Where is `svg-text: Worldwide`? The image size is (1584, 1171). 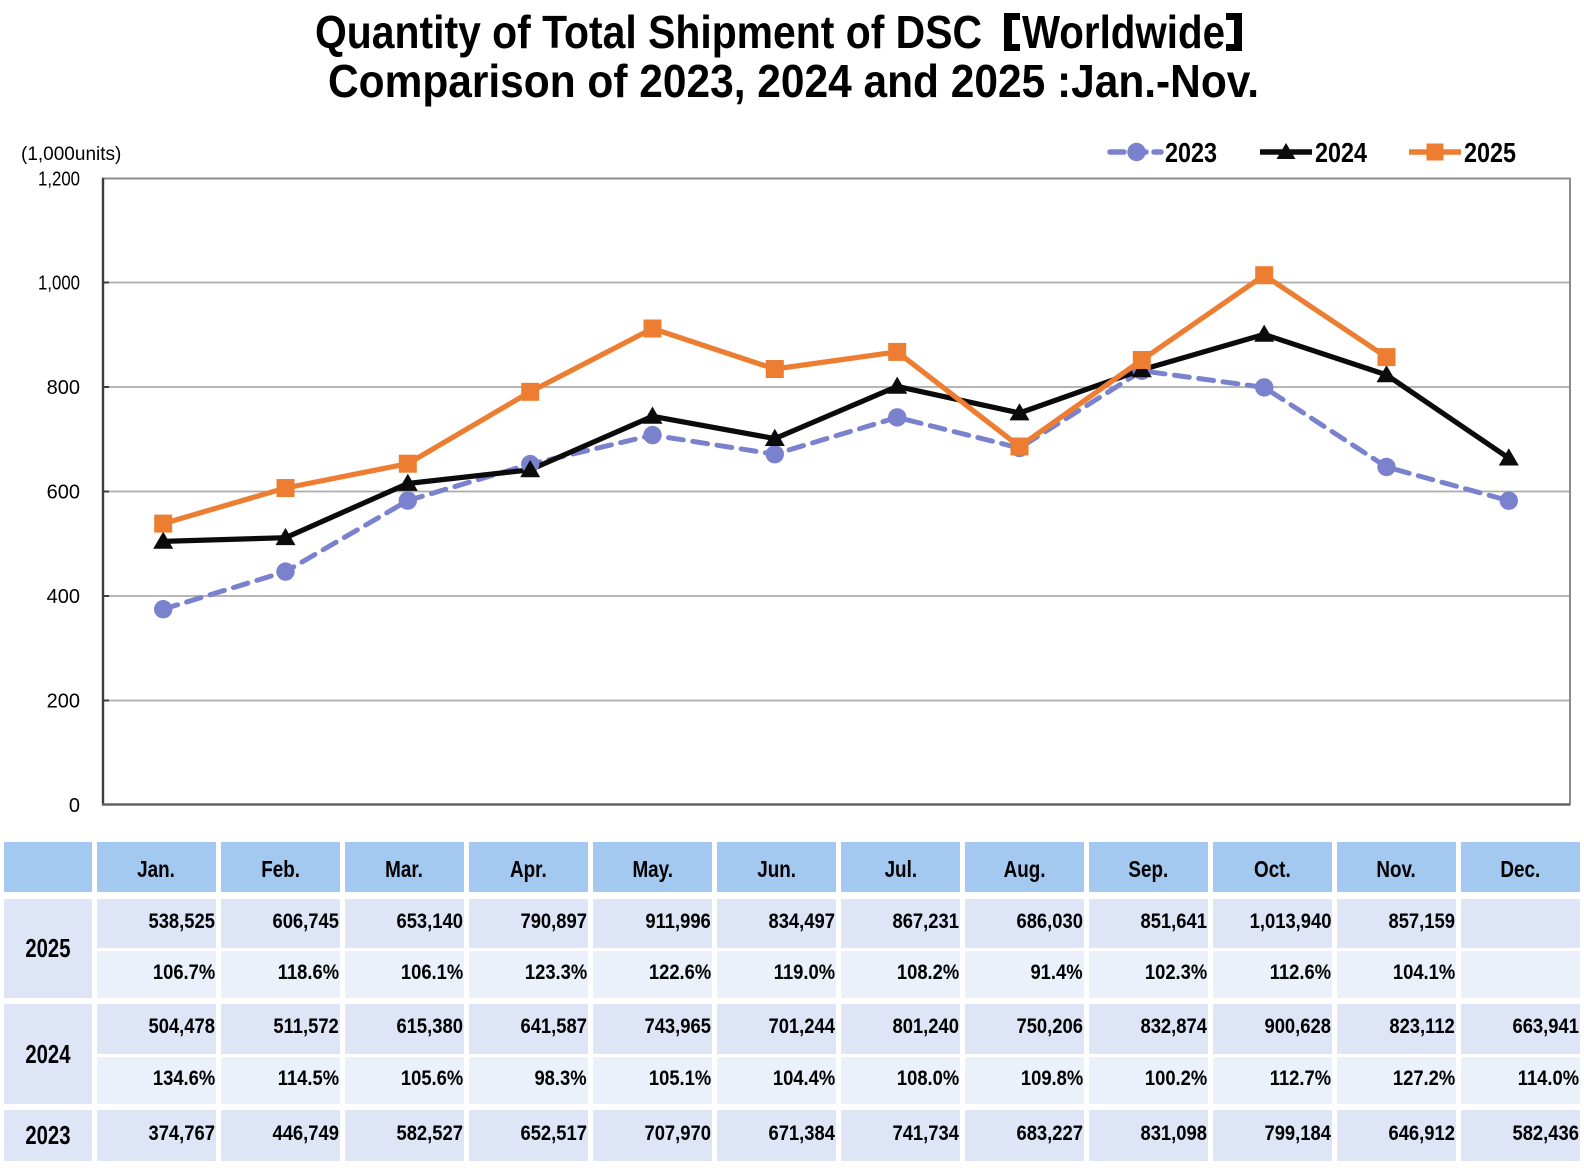 svg-text: Worldwide is located at coordinates (1123, 32).